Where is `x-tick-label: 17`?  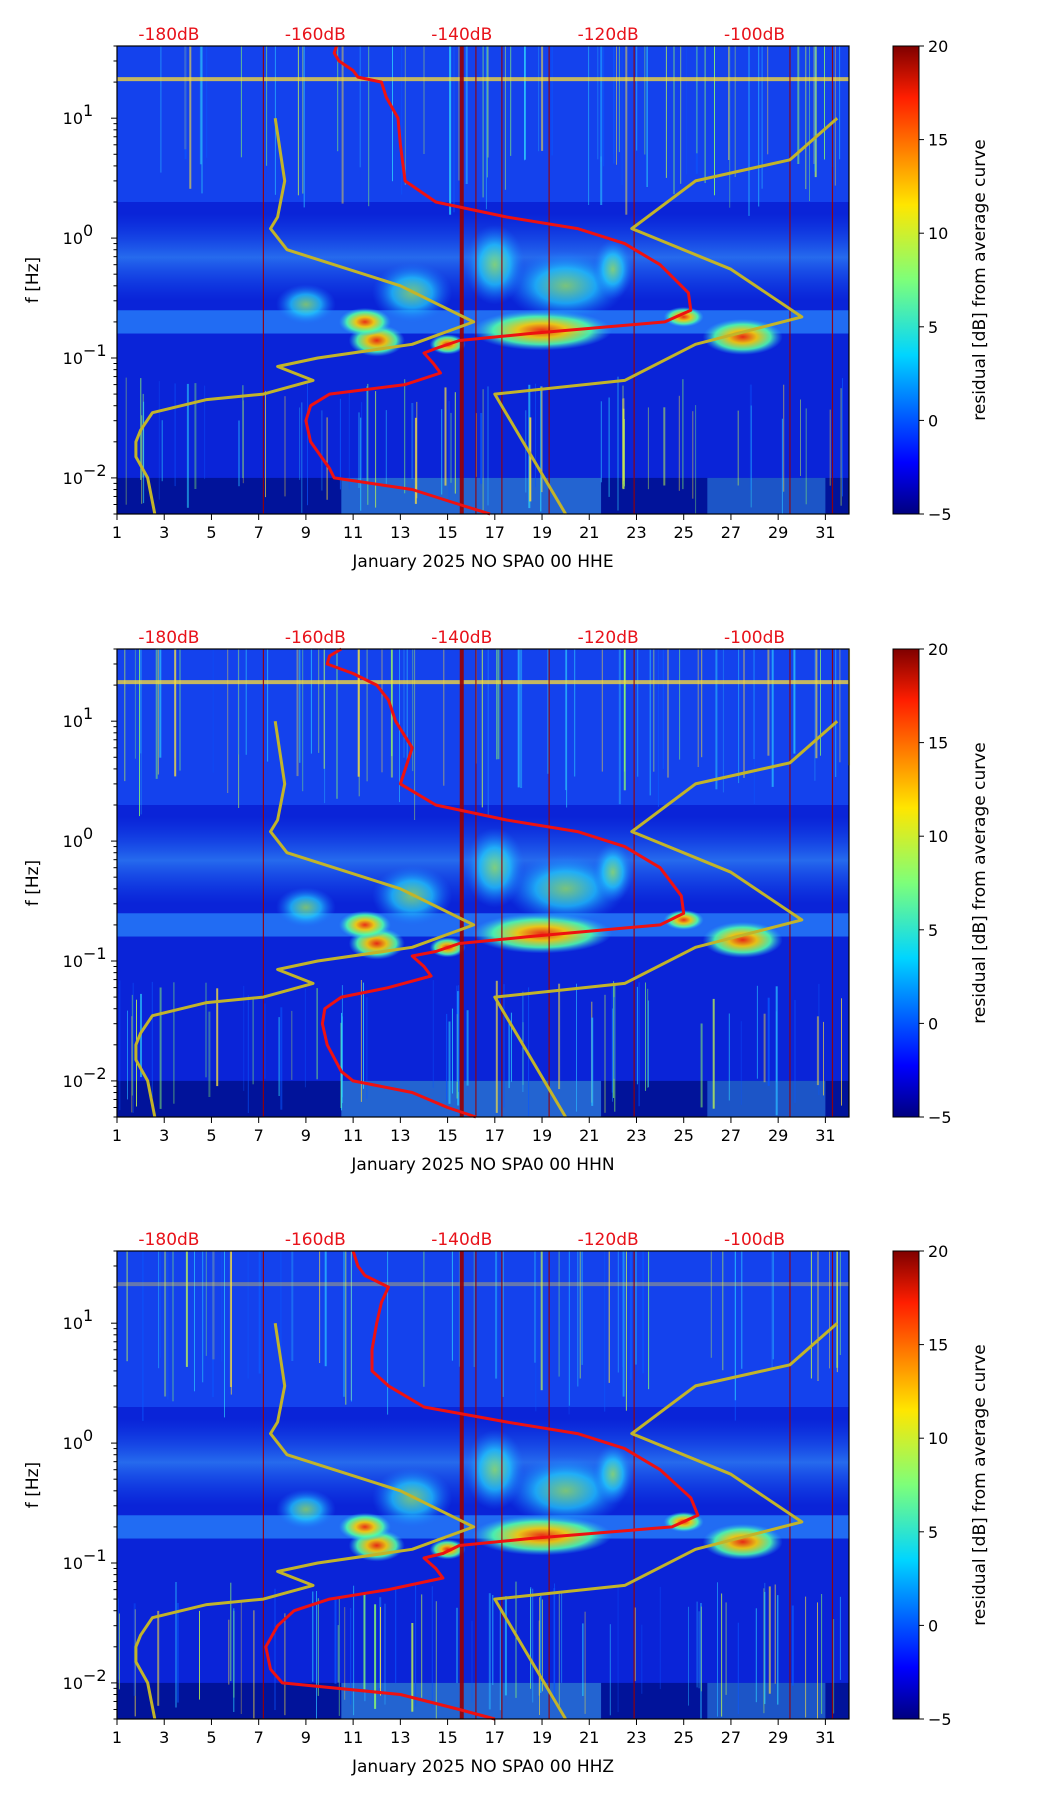 x-tick-label: 17 is located at coordinates (495, 1737).